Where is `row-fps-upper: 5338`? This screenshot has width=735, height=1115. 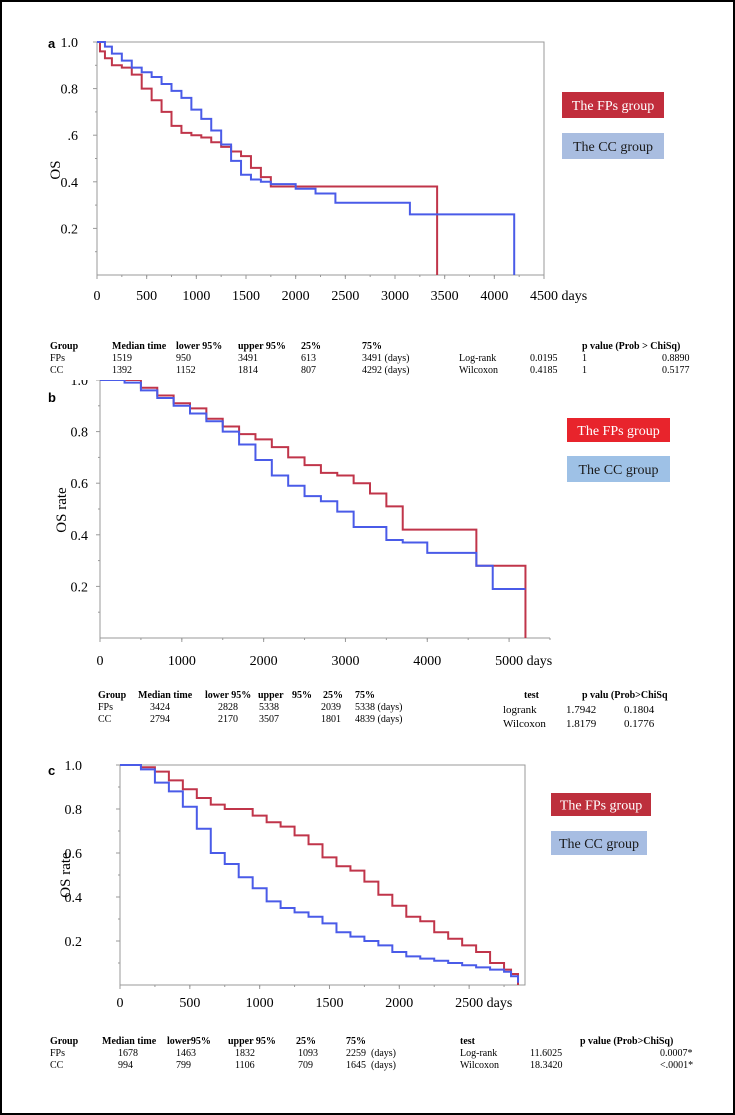
row-fps-upper: 5338 is located at coordinates (269, 707).